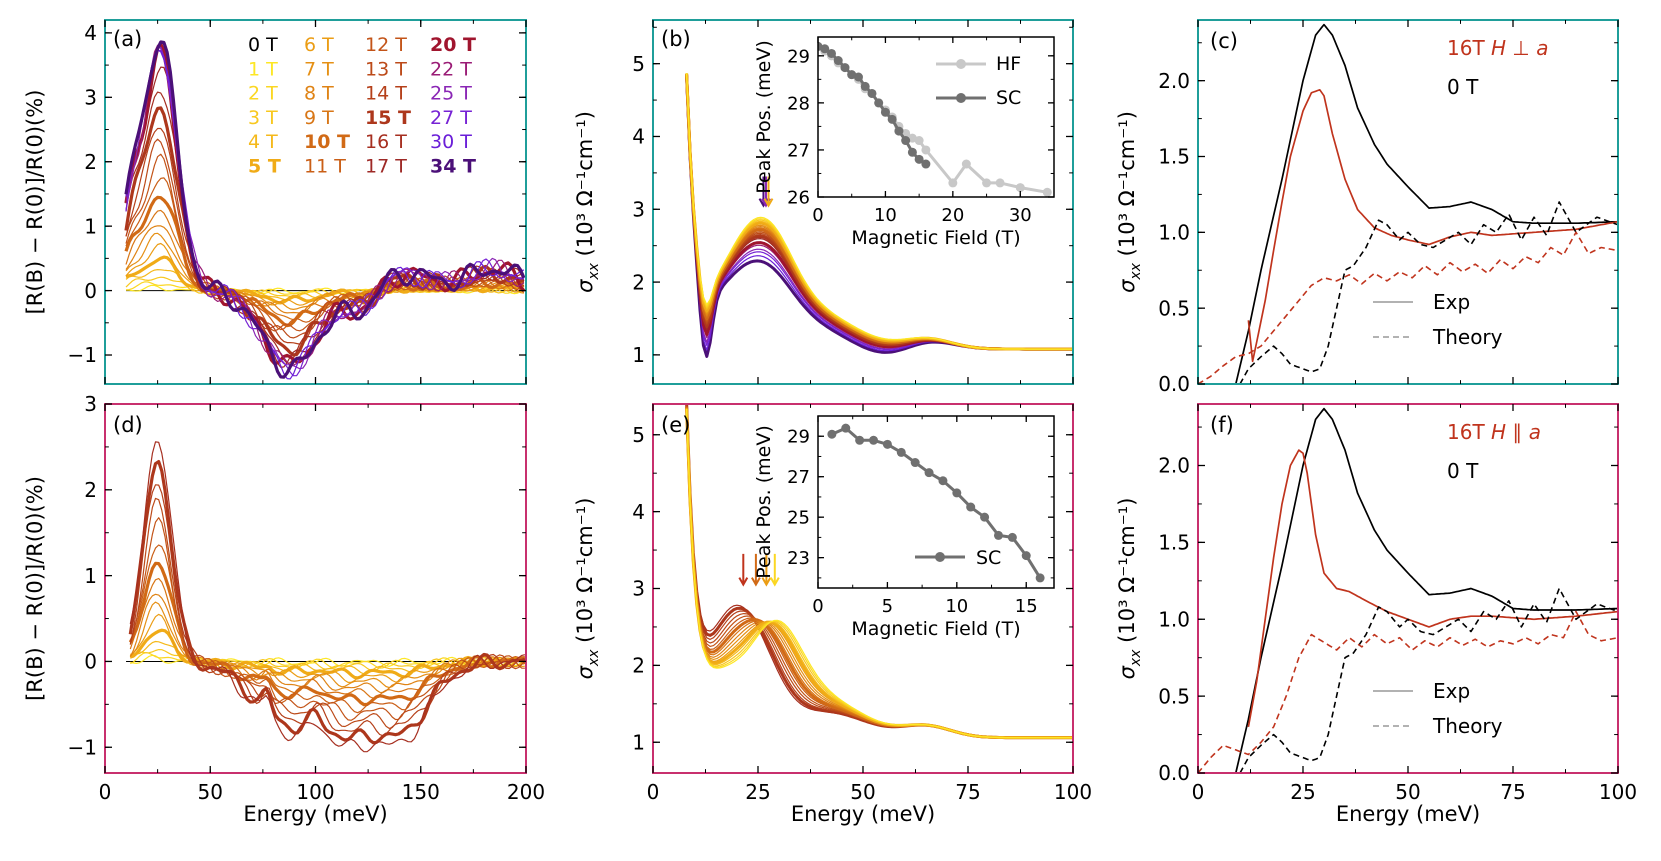 The width and height of the screenshot is (1661, 861). Describe the element at coordinates (1432, 588) in the screenshot. I see `series-16T-Exp` at that location.